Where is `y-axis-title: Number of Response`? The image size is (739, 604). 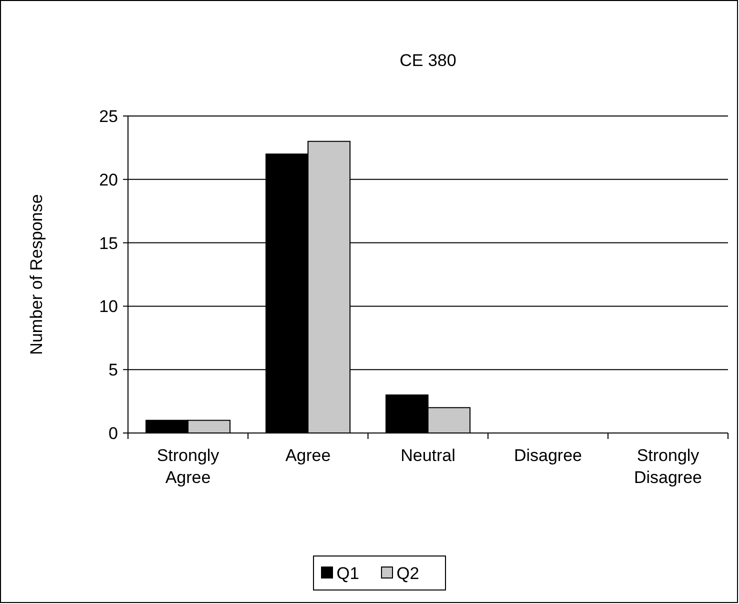 y-axis-title: Number of Response is located at coordinates (36, 274).